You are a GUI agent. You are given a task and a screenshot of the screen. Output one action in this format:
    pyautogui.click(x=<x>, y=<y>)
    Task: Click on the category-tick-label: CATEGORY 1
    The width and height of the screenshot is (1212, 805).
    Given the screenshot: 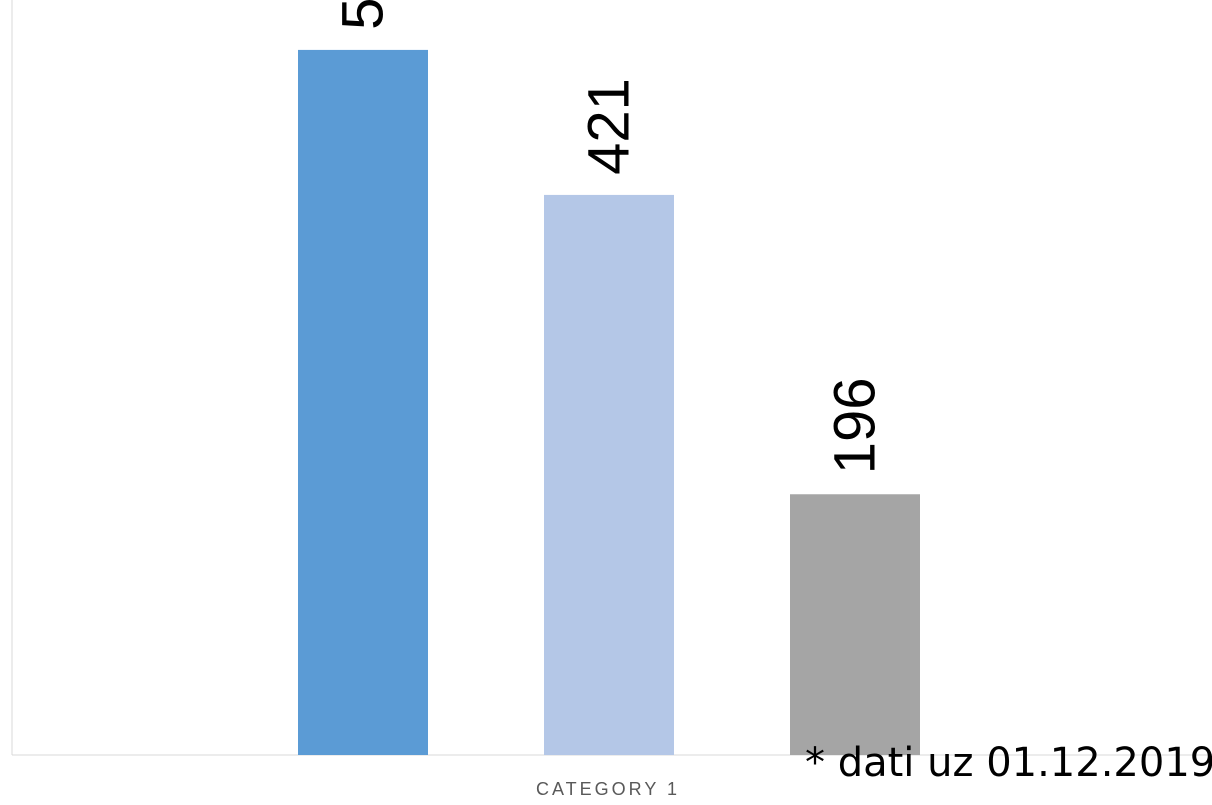 What is the action you would take?
    pyautogui.click(x=608, y=789)
    